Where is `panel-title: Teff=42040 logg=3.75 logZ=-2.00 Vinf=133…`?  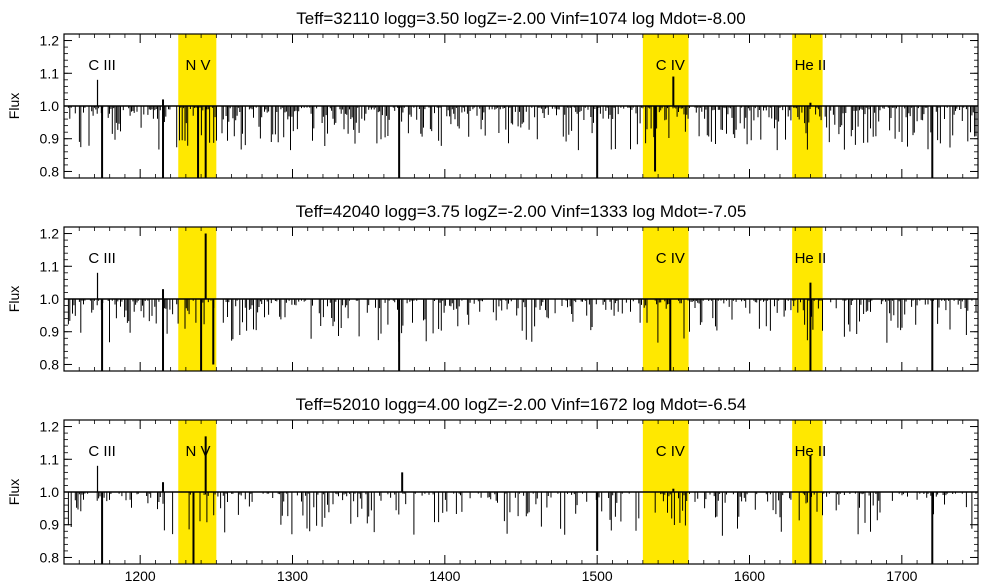 panel-title: Teff=42040 logg=3.75 logZ=-2.00 Vinf=133… is located at coordinates (521, 211).